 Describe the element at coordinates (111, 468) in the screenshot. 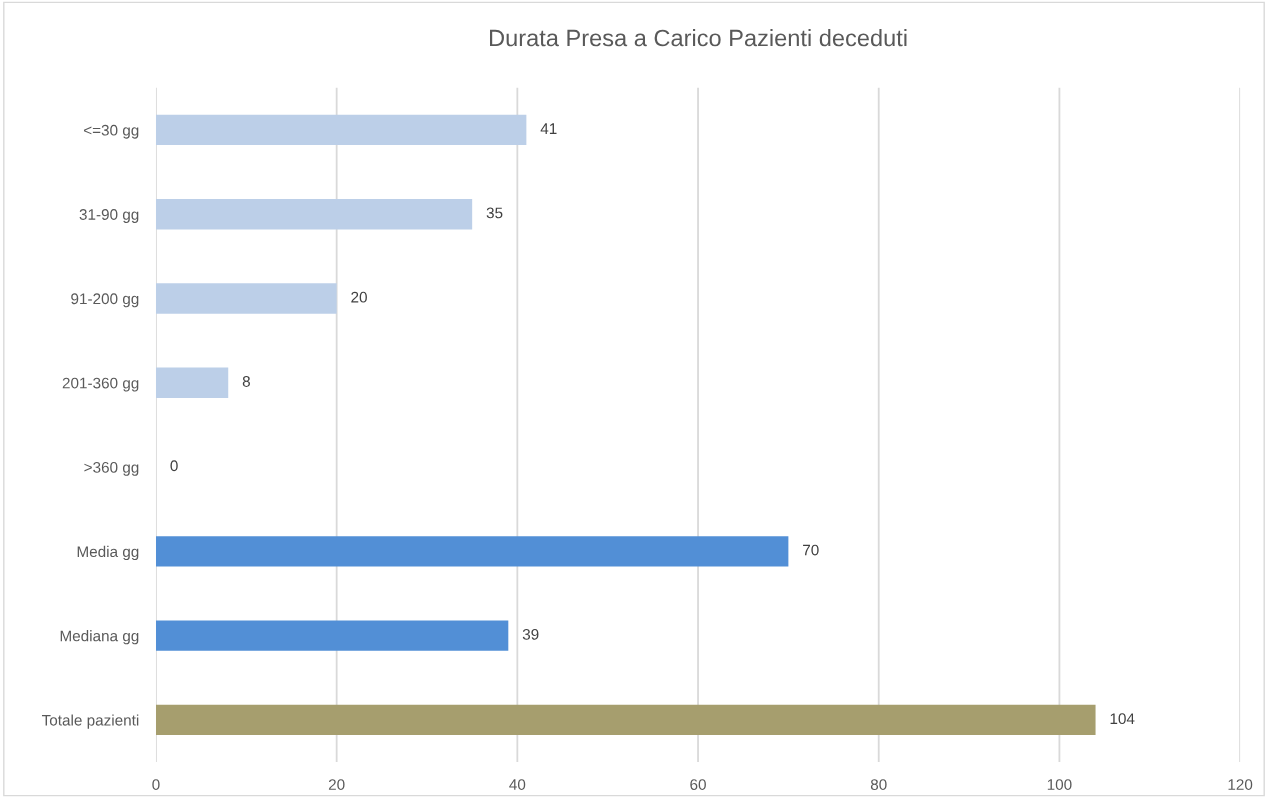

I see `y-tick-label: >360 gg` at that location.